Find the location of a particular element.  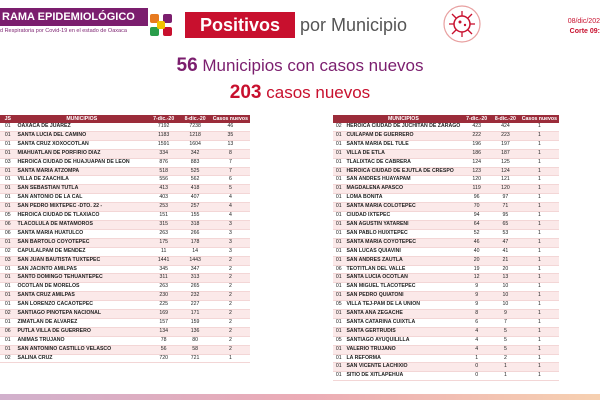

cell-8dic: 58 is located at coordinates (195, 350).